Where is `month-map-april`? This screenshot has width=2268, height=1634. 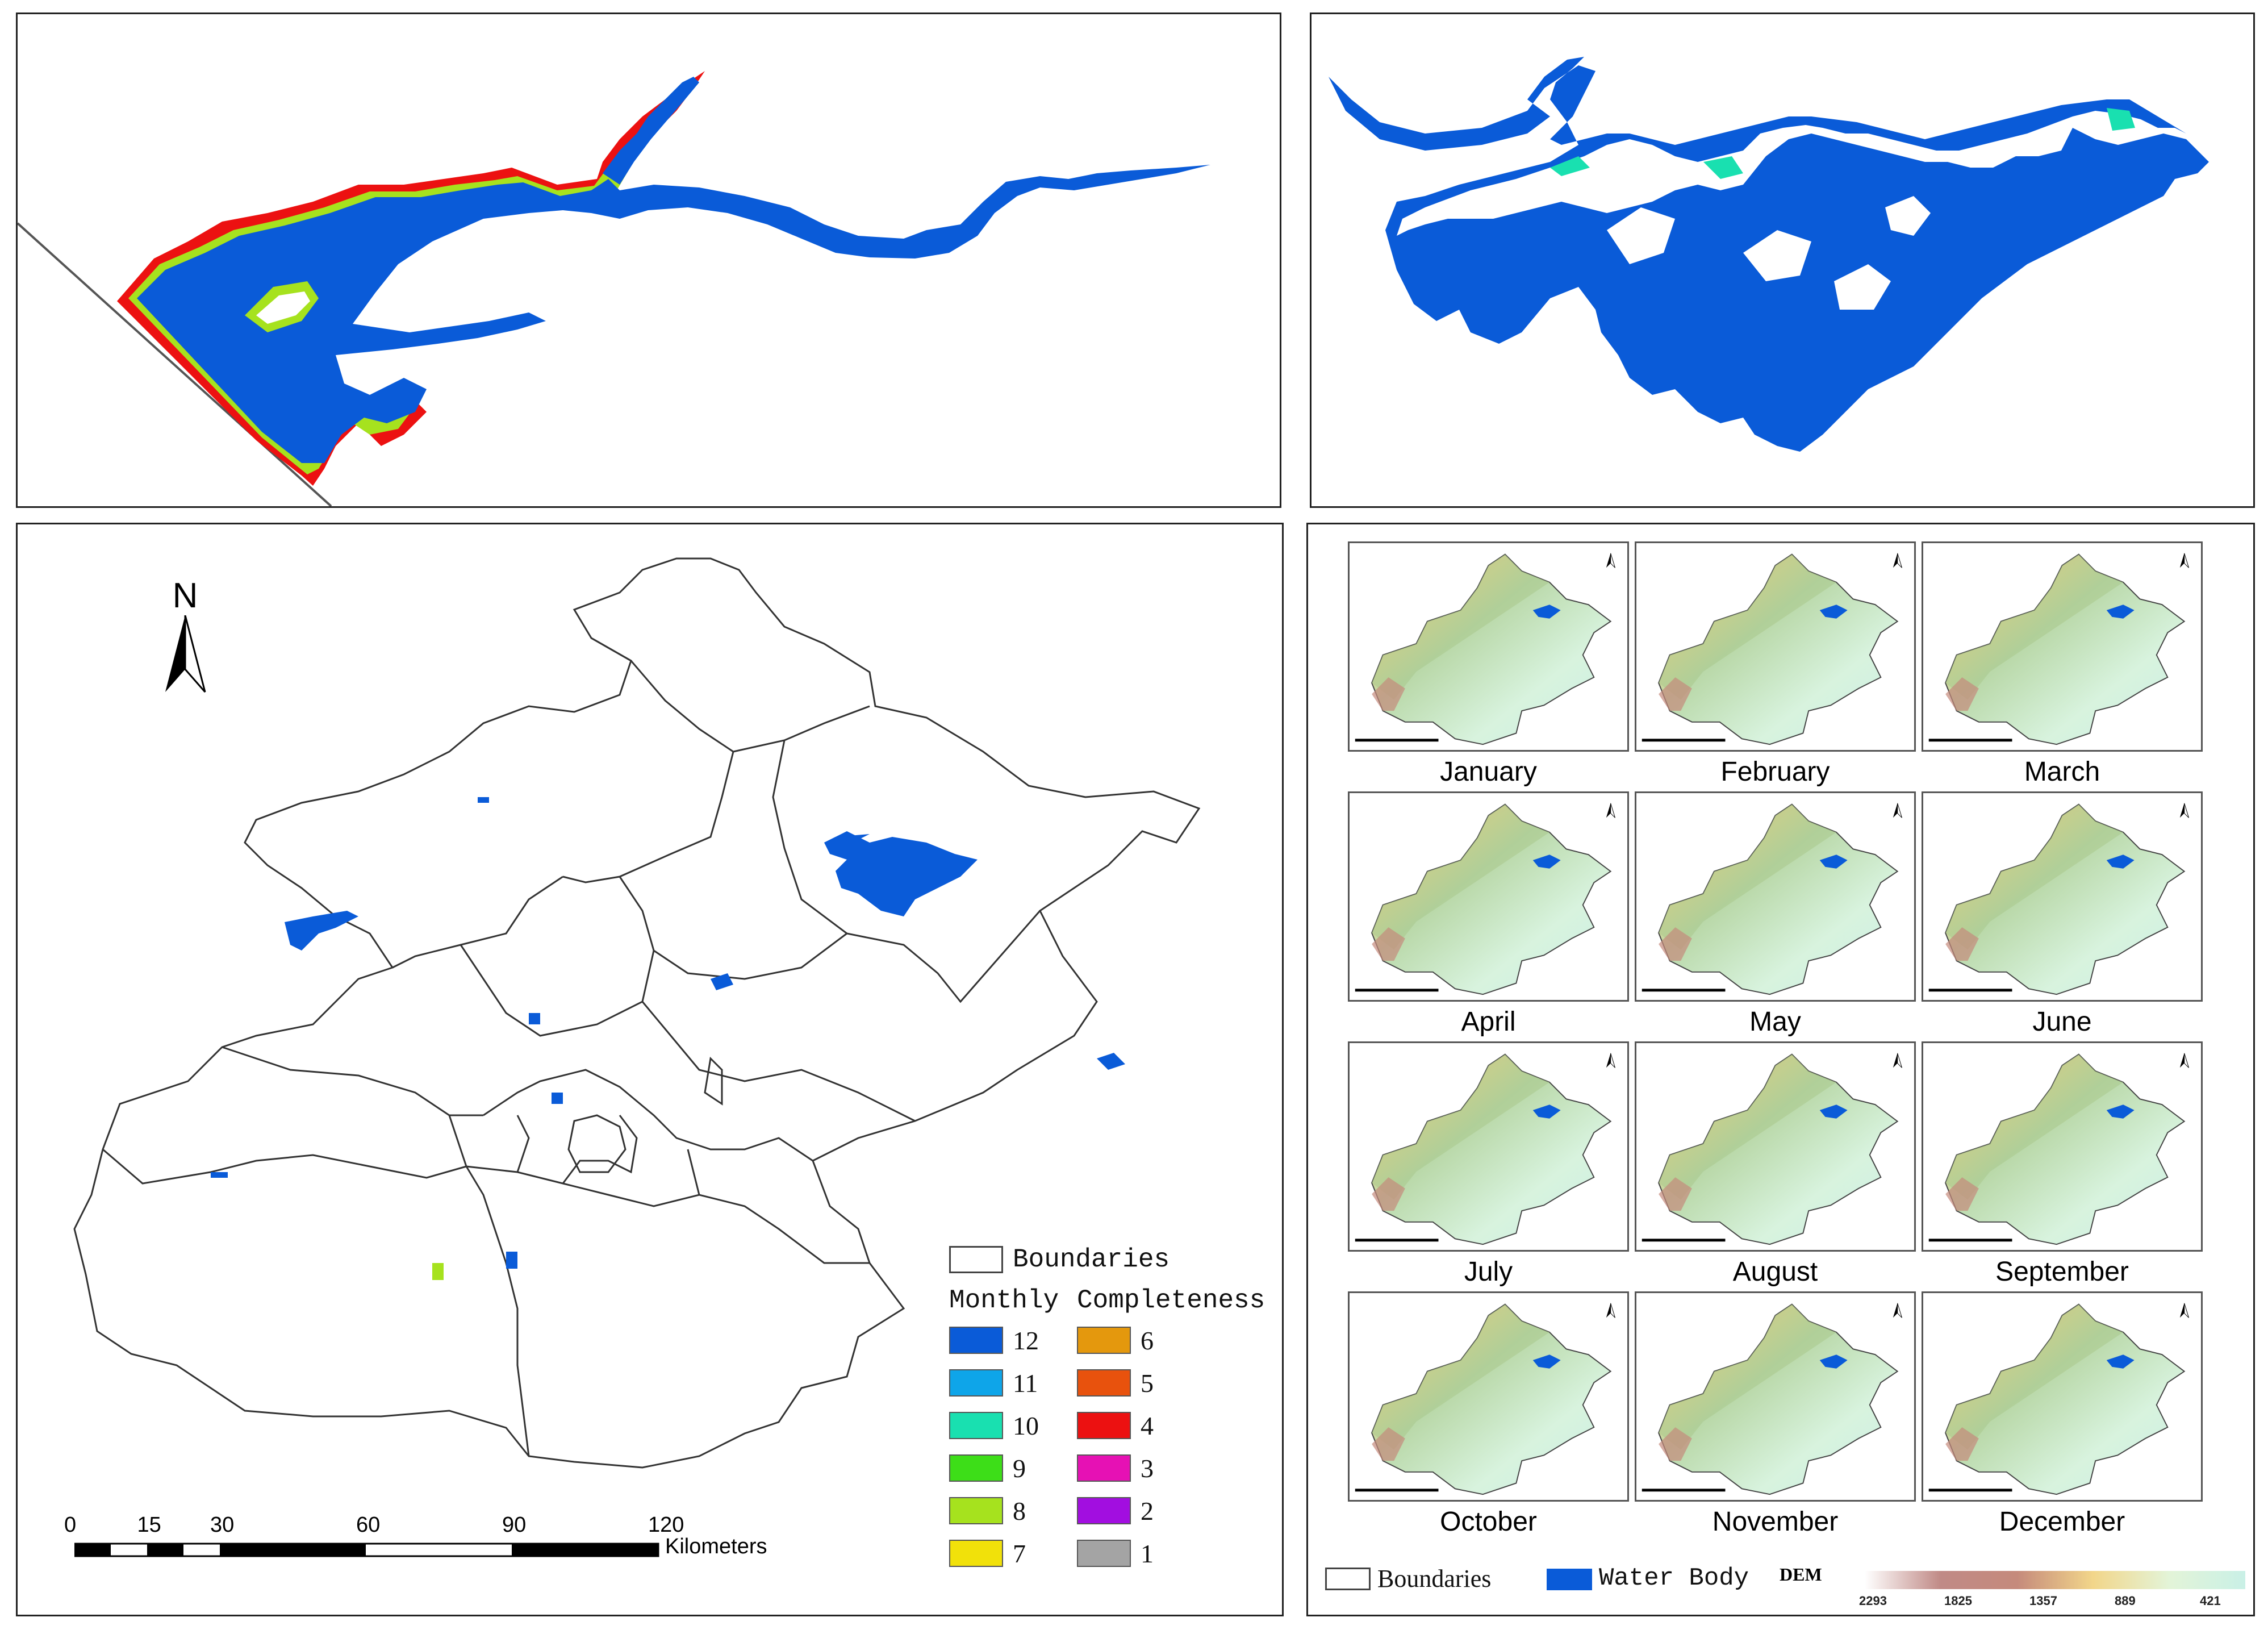 month-map-april is located at coordinates (1488, 896).